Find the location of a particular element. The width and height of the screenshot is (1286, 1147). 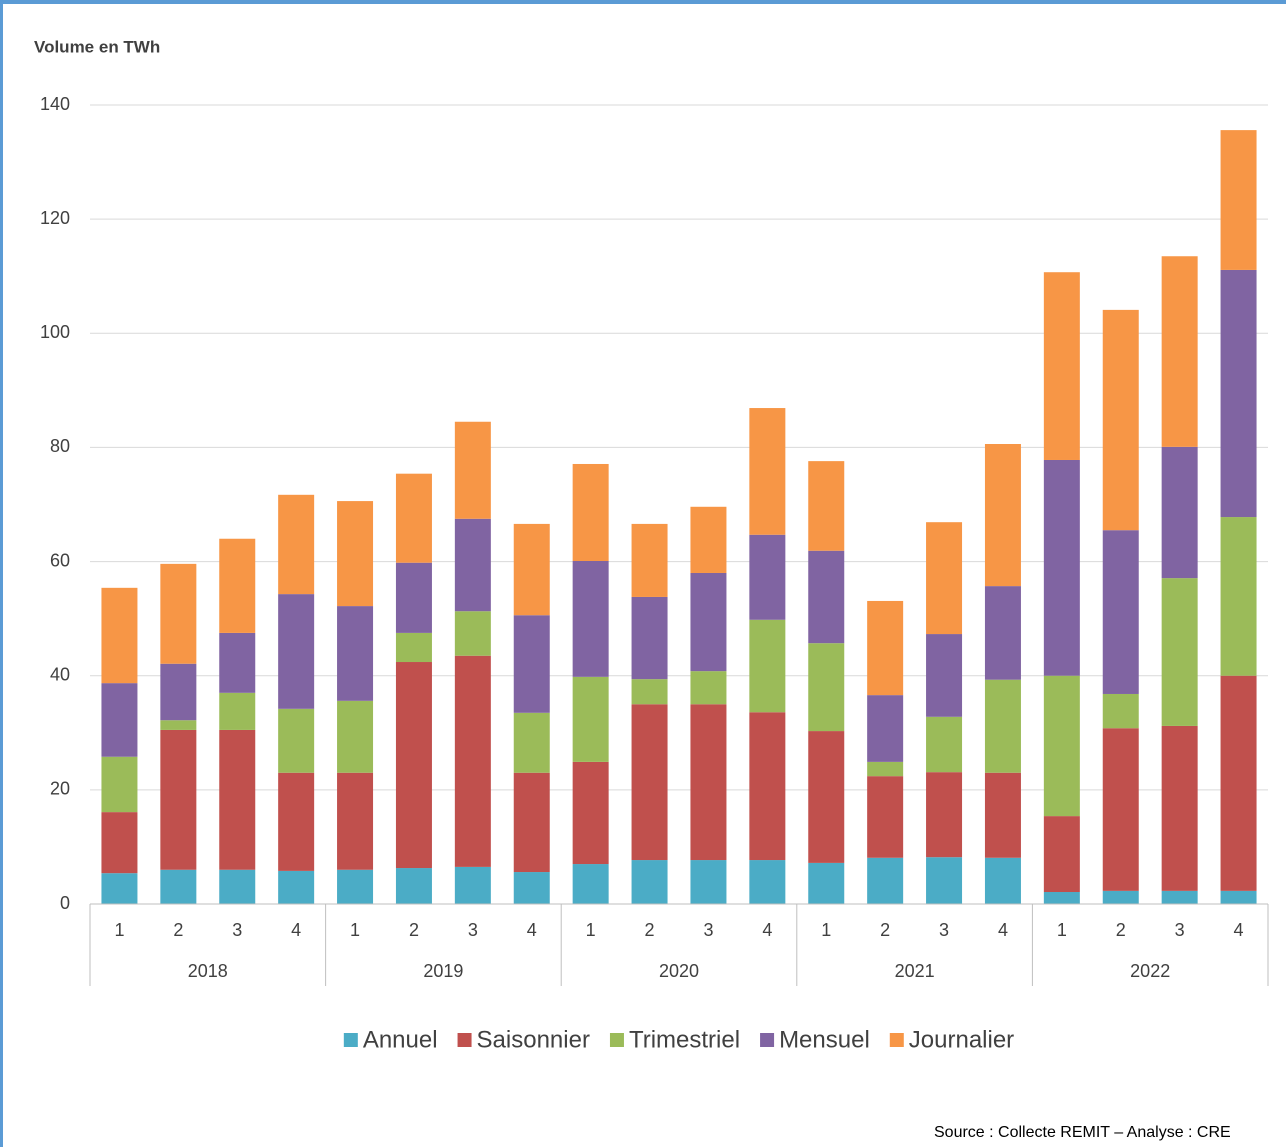

x-group-label: 2020 is located at coordinates (679, 971).